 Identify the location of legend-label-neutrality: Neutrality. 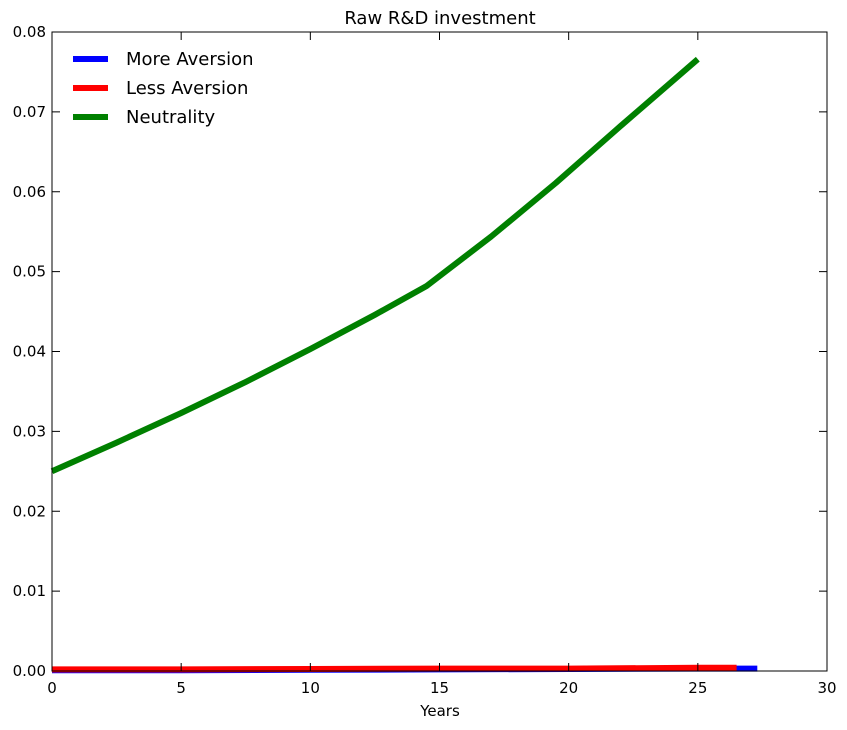
(170, 117).